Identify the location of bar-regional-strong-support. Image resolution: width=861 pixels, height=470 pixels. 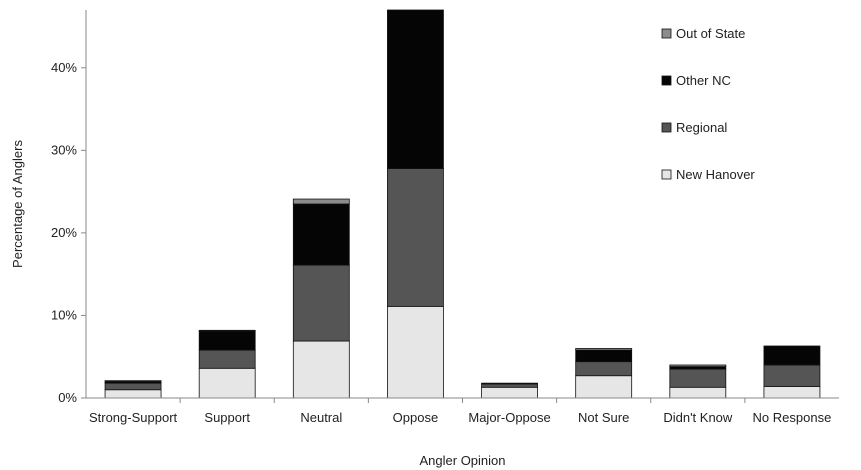
(133, 386).